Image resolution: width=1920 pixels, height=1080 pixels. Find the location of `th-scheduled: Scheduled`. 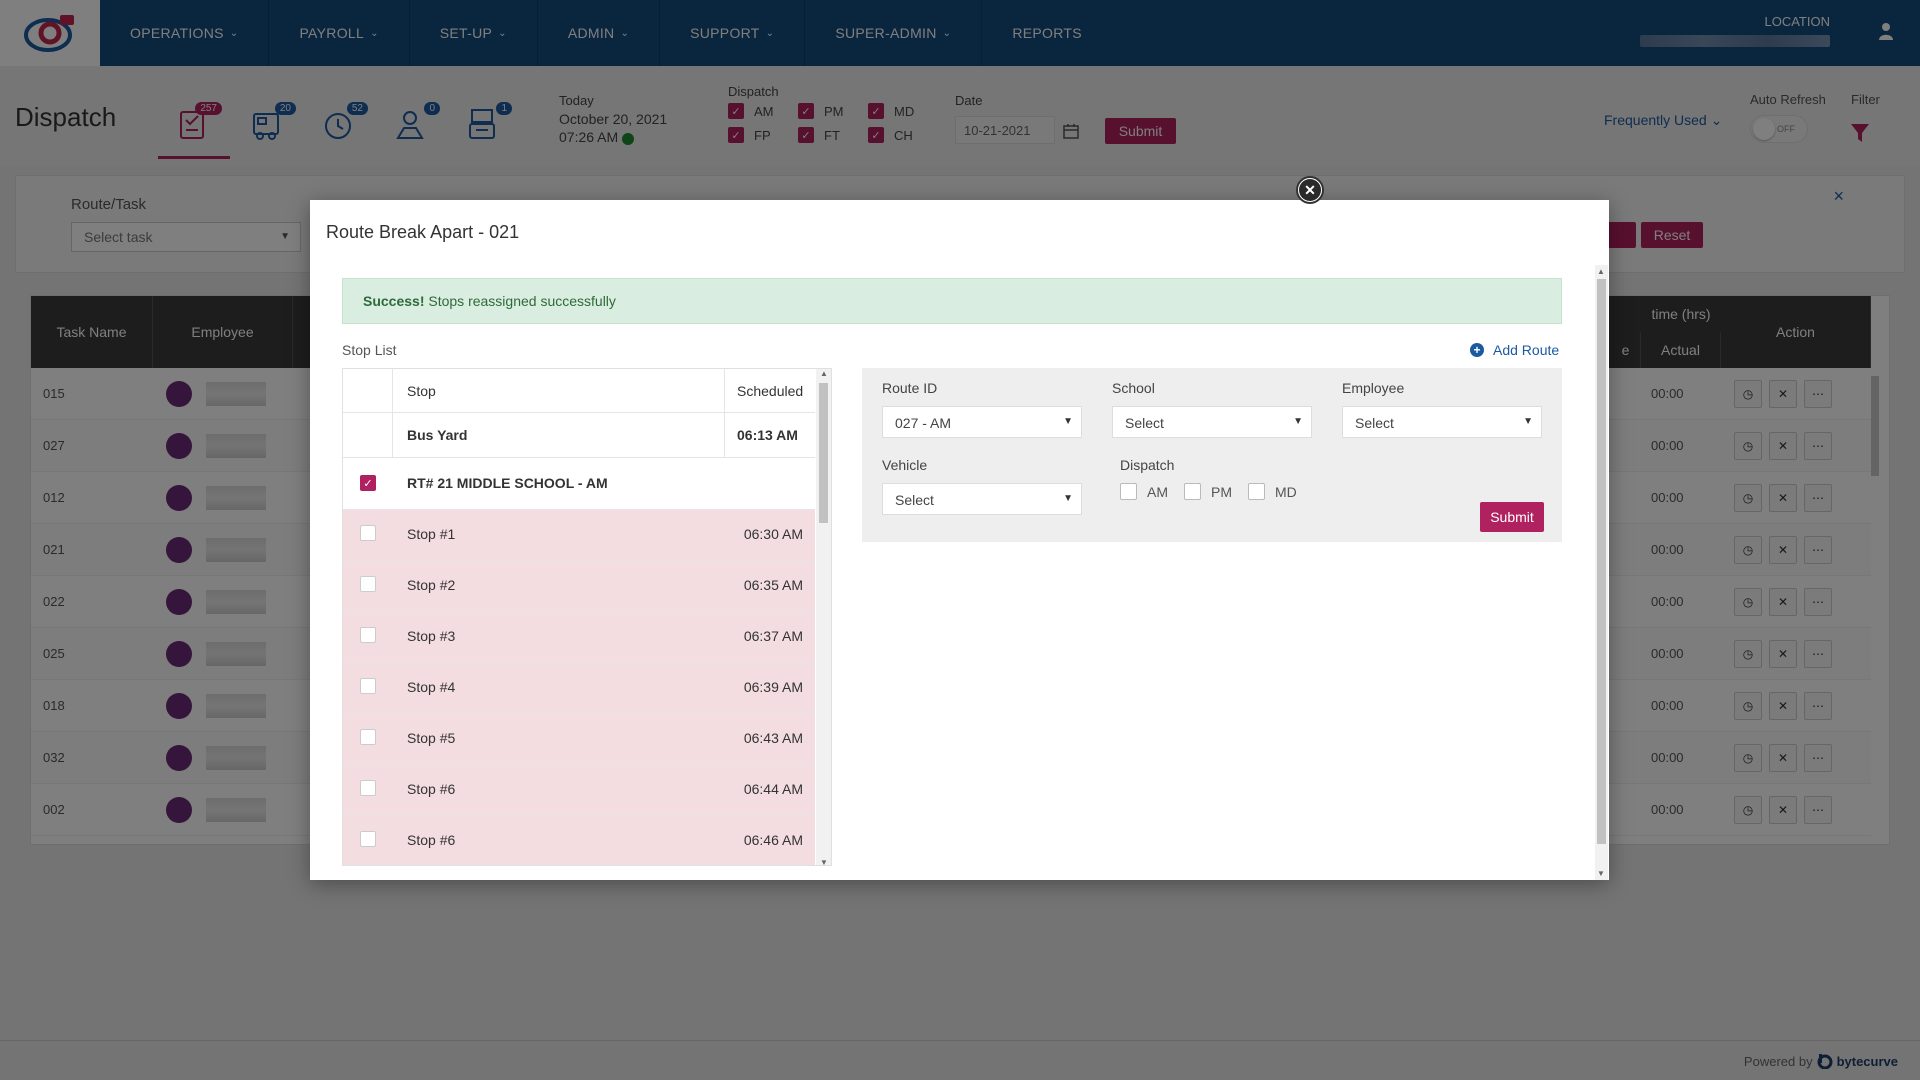

th-scheduled: Scheduled is located at coordinates (769, 390).